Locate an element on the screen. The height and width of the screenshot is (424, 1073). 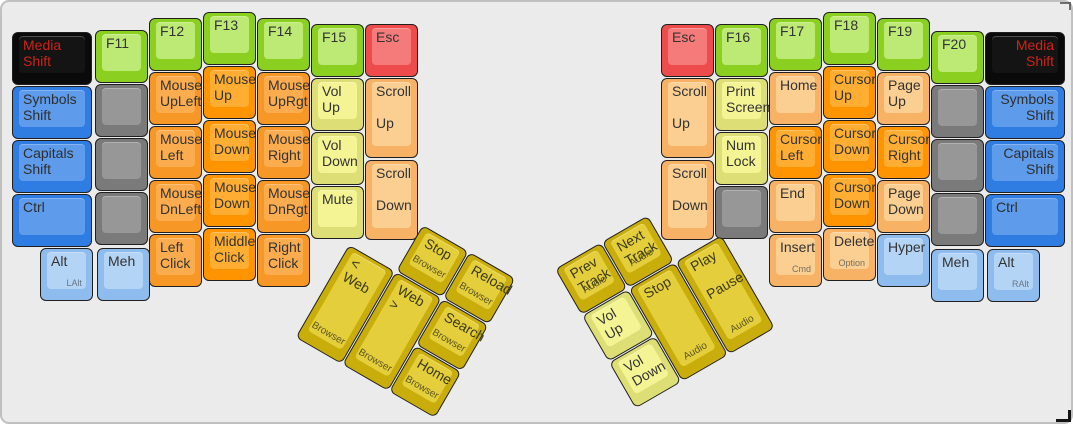
key-ctrl-left: Ctrl is located at coordinates (52, 220).